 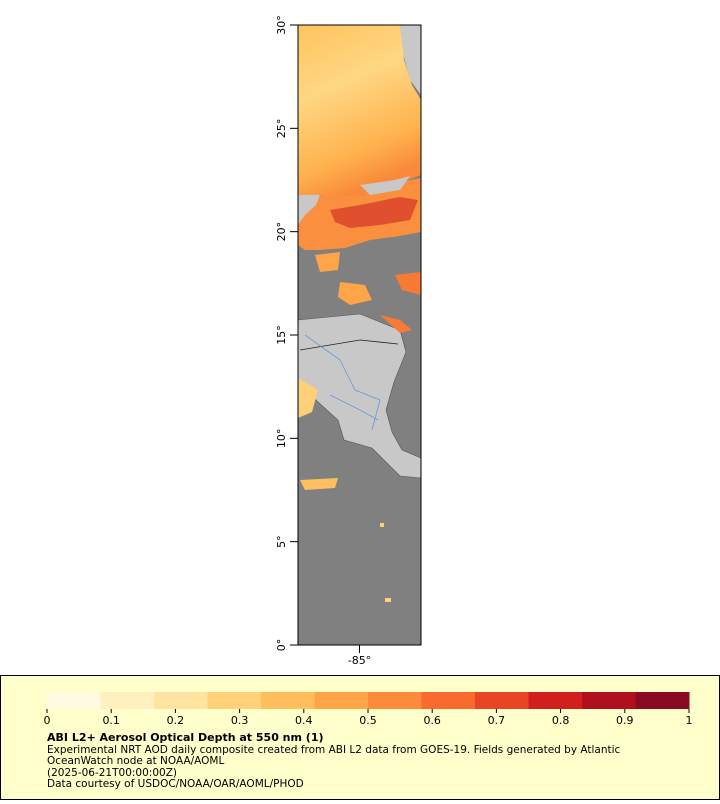 What do you see at coordinates (240, 720) in the screenshot?
I see `colorbar-tick-label: 0.3` at bounding box center [240, 720].